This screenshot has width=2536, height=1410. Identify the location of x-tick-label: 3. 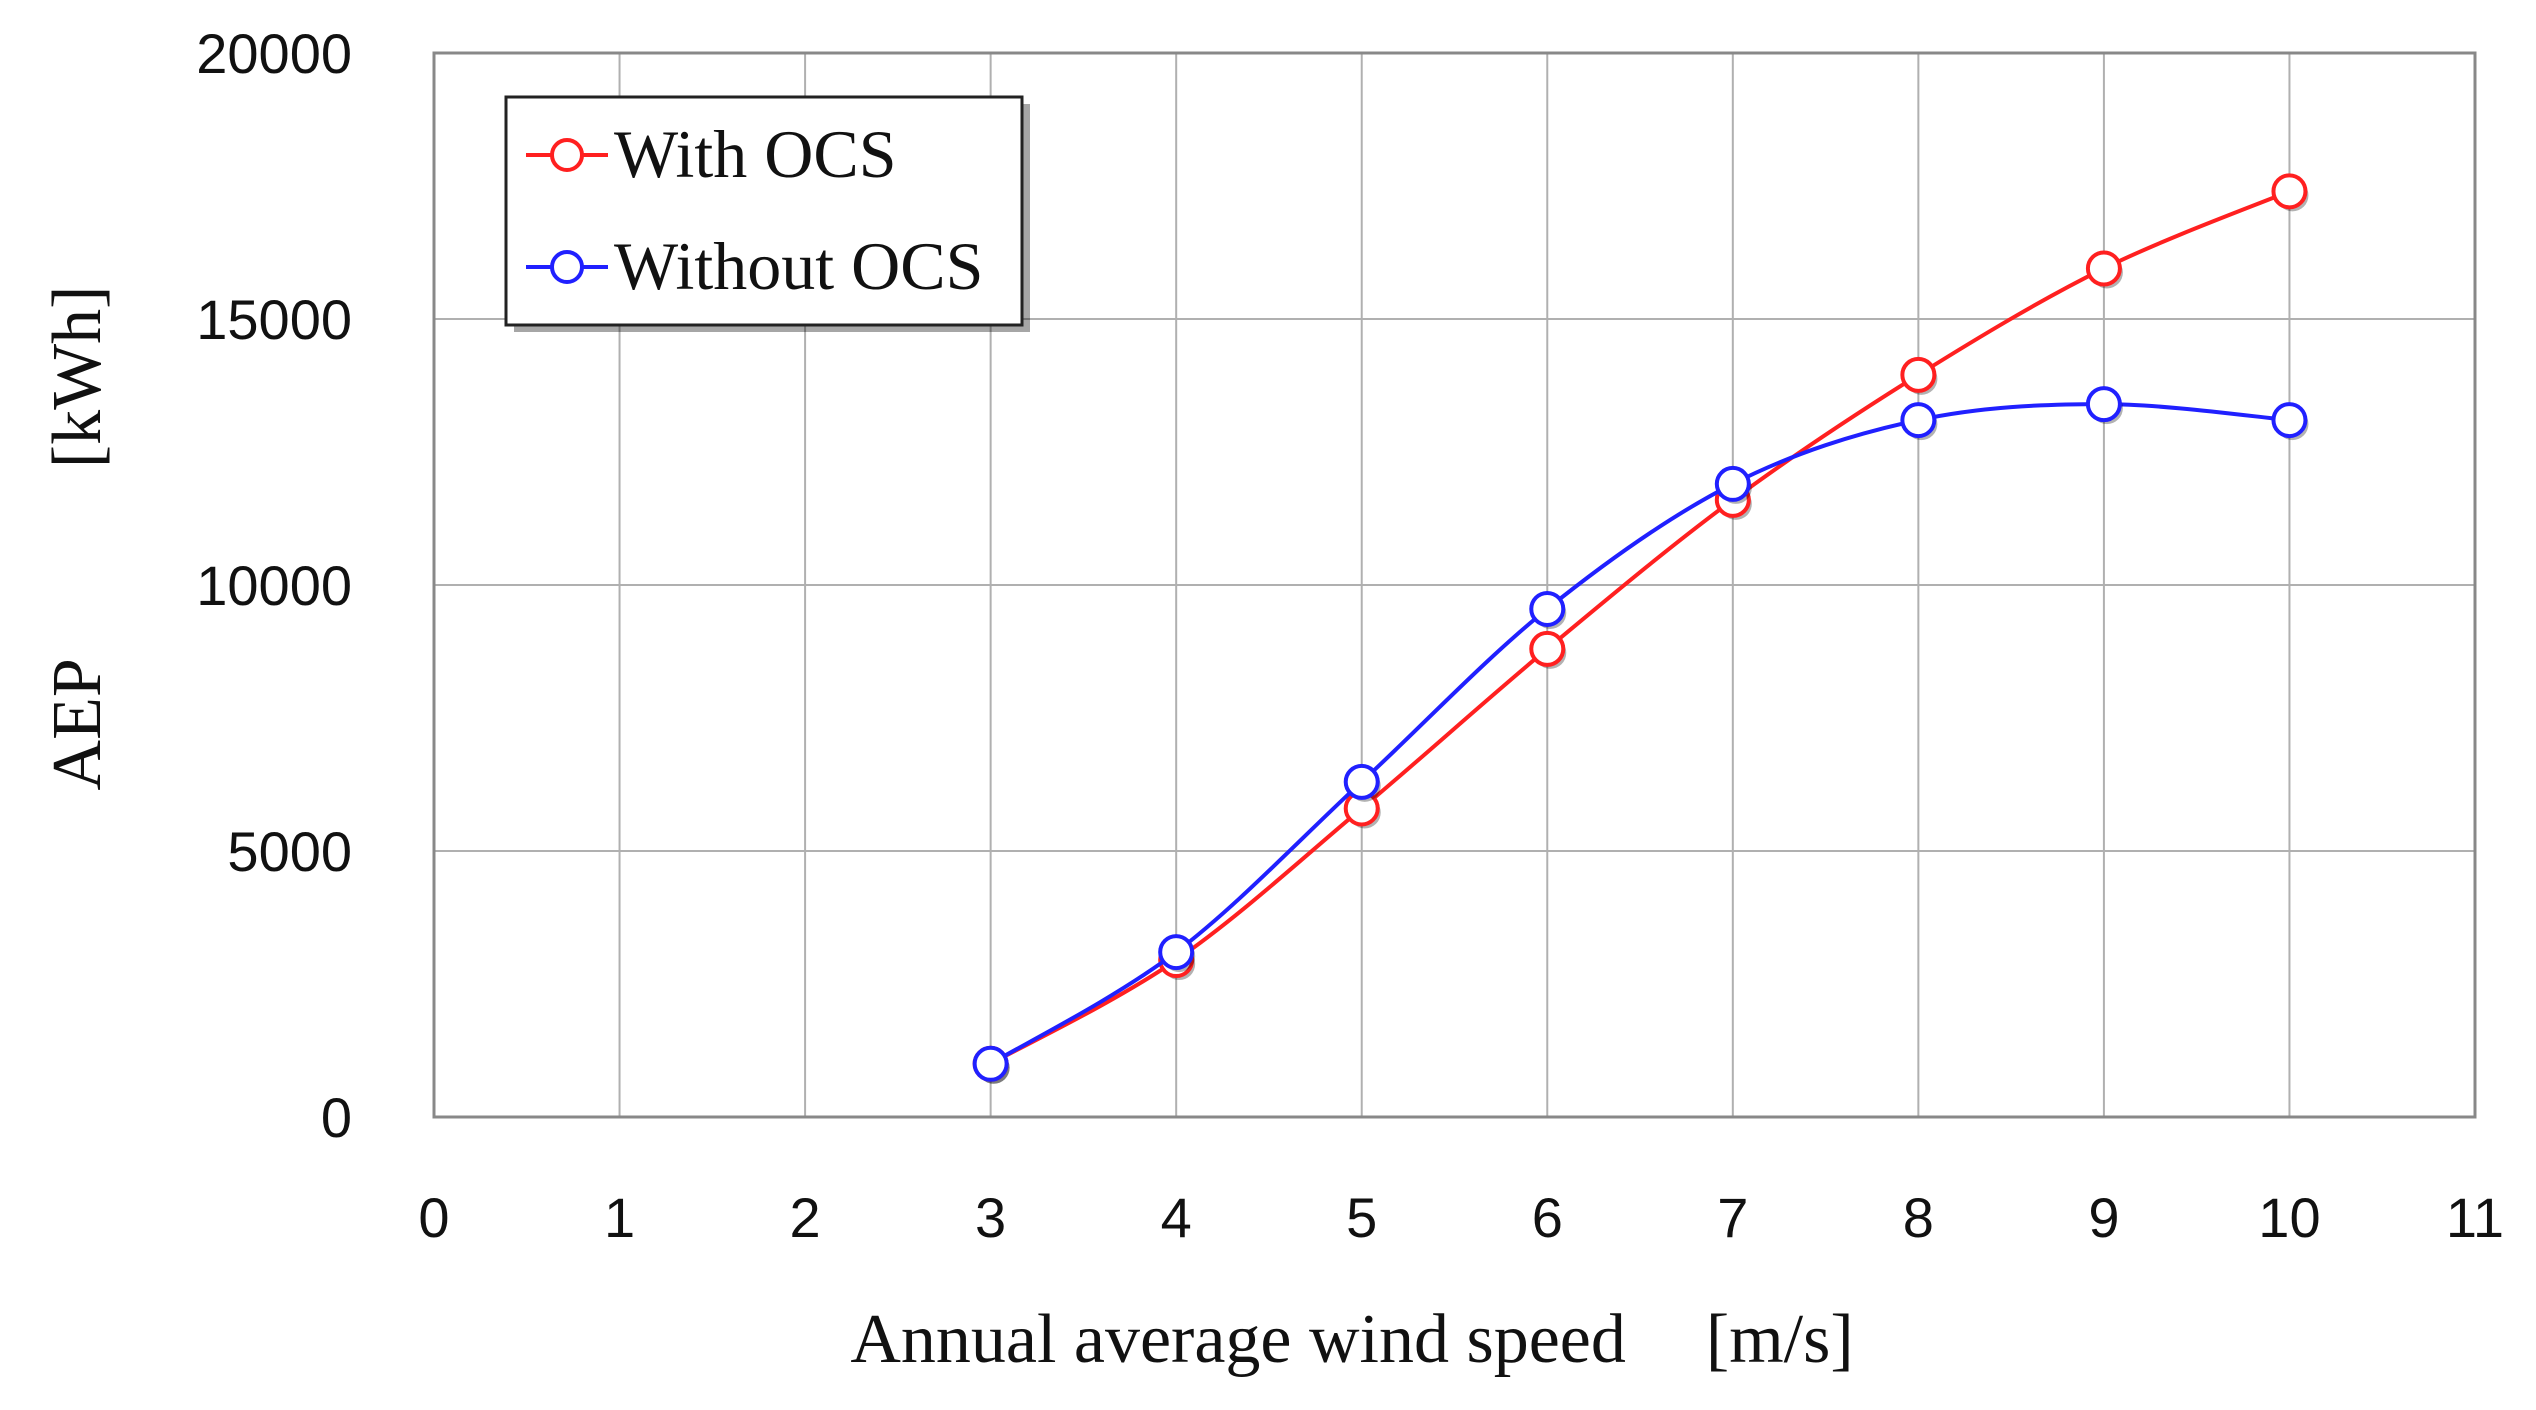
(990, 1217).